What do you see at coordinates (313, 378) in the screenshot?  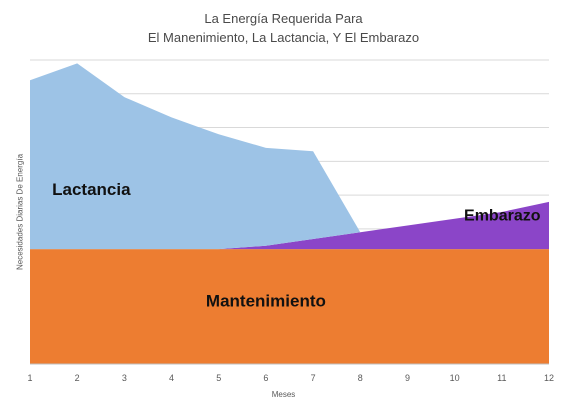 I see `x-tick-label: 7` at bounding box center [313, 378].